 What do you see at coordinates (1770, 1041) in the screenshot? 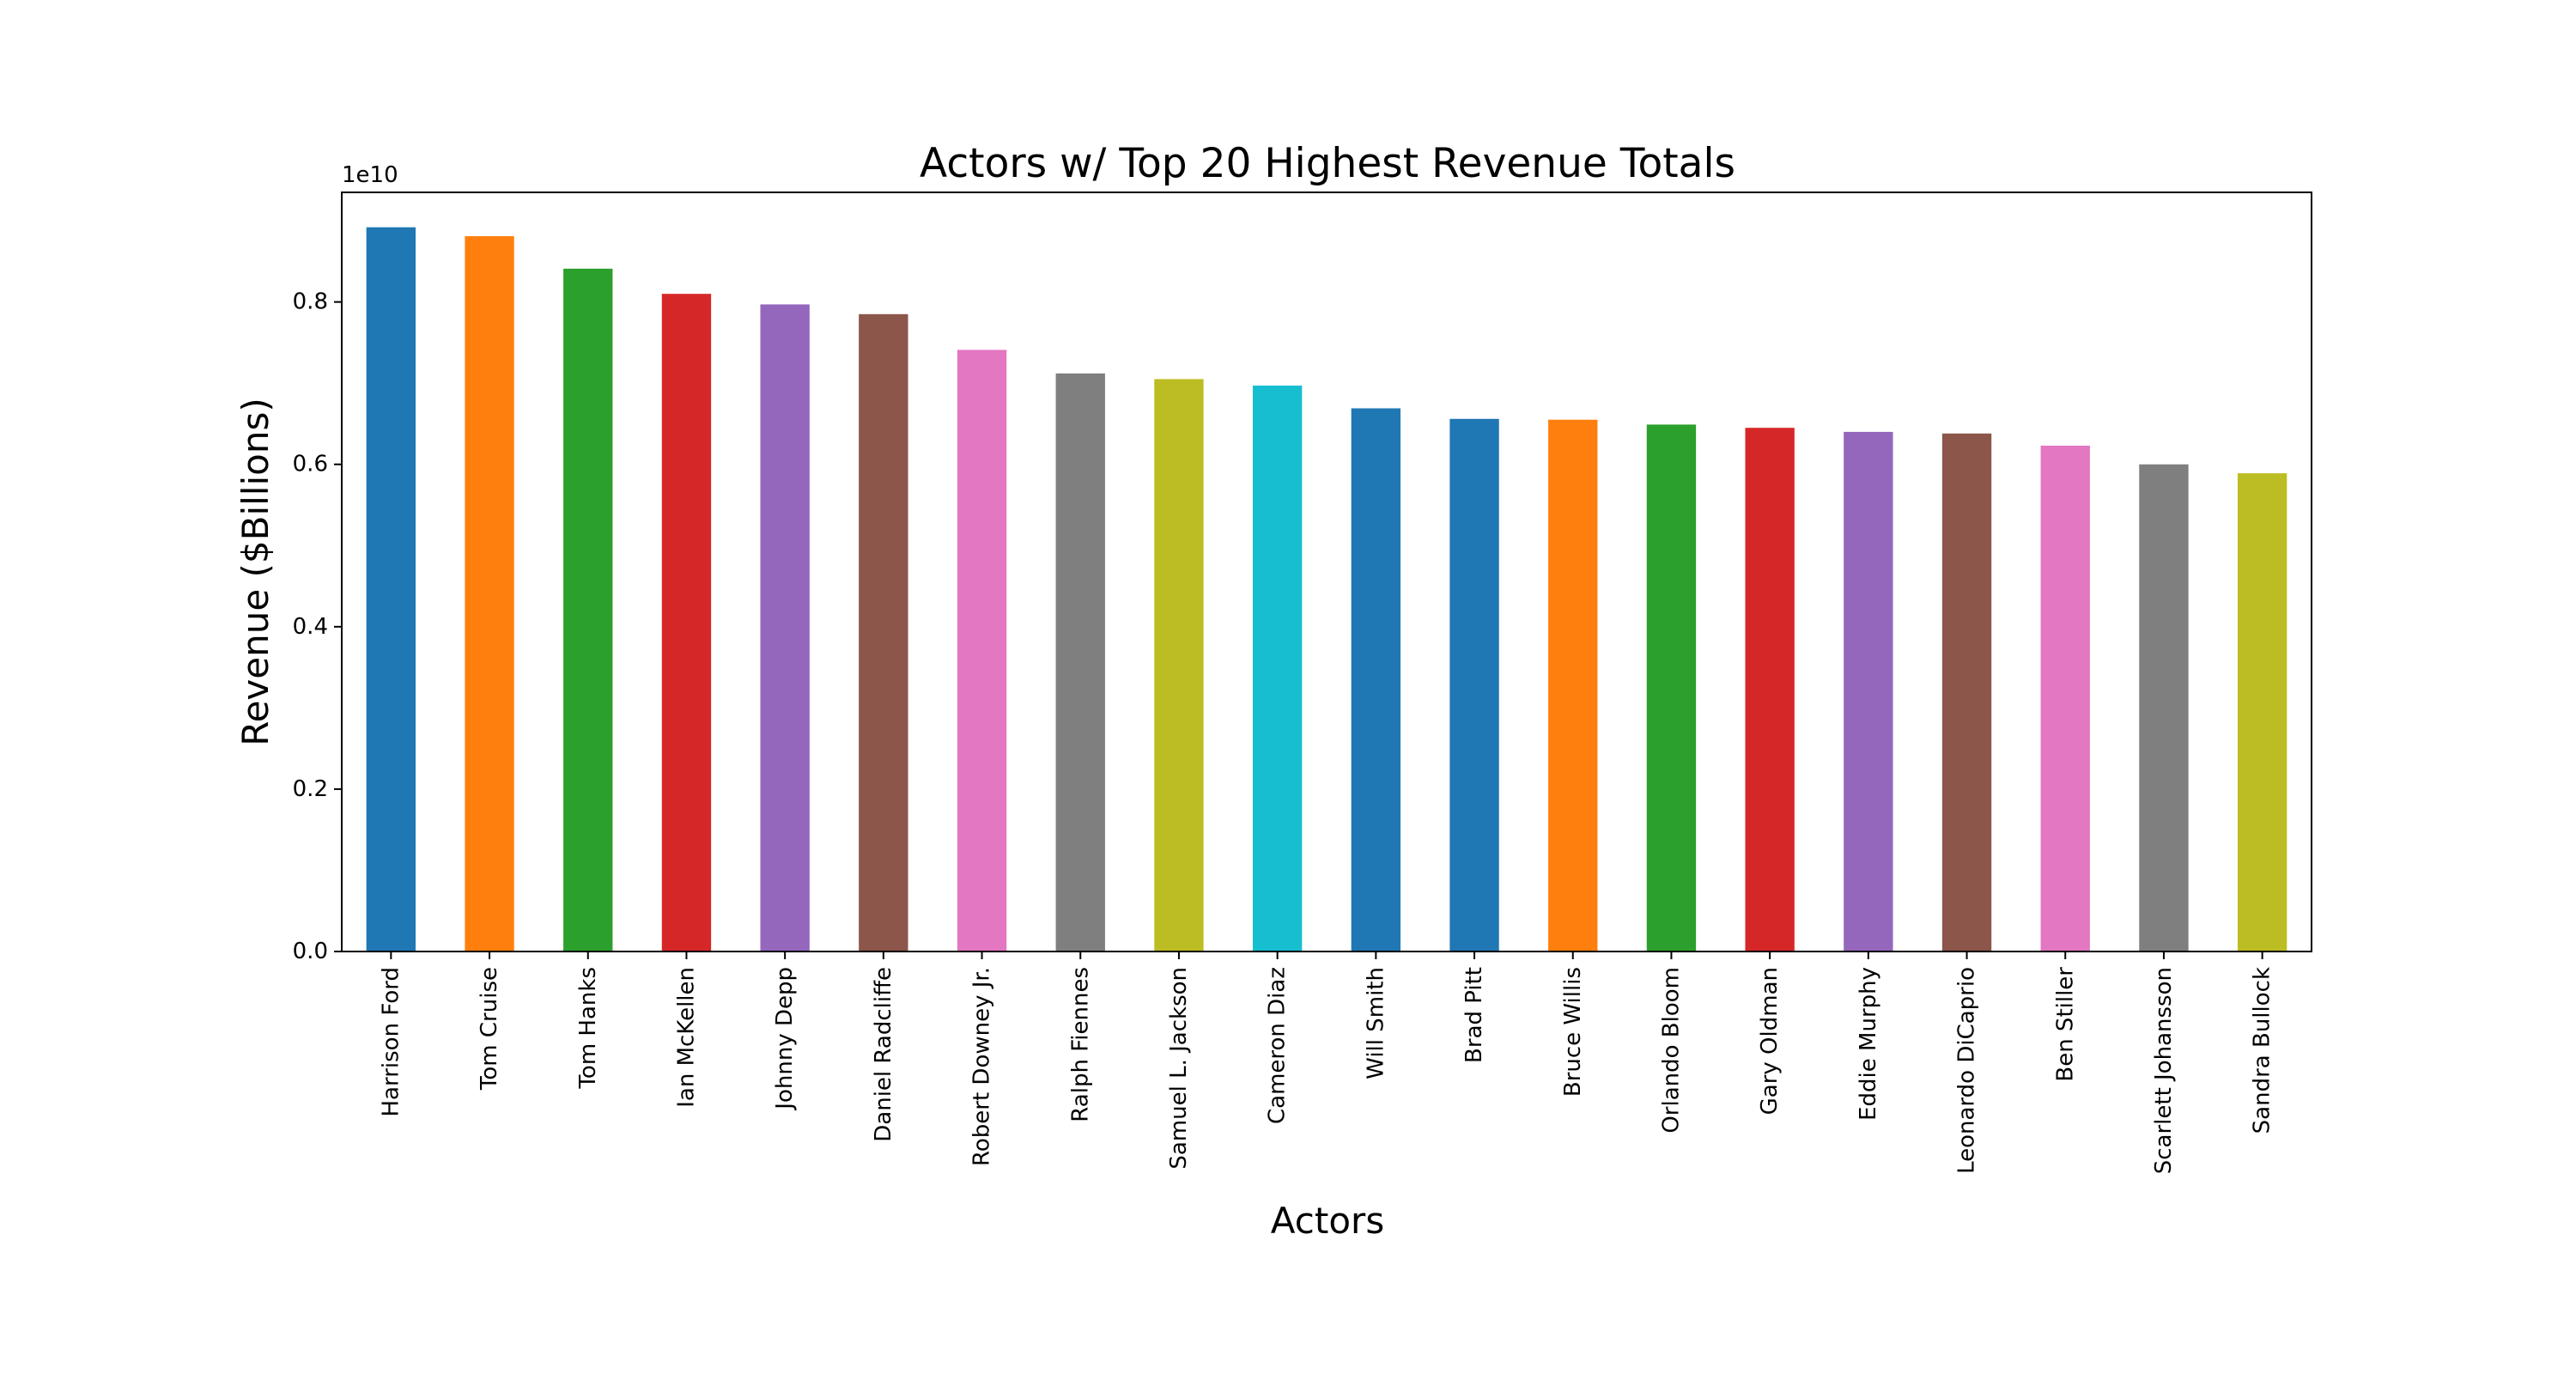
I see `x-tick-label: Gary Oldman` at bounding box center [1770, 1041].